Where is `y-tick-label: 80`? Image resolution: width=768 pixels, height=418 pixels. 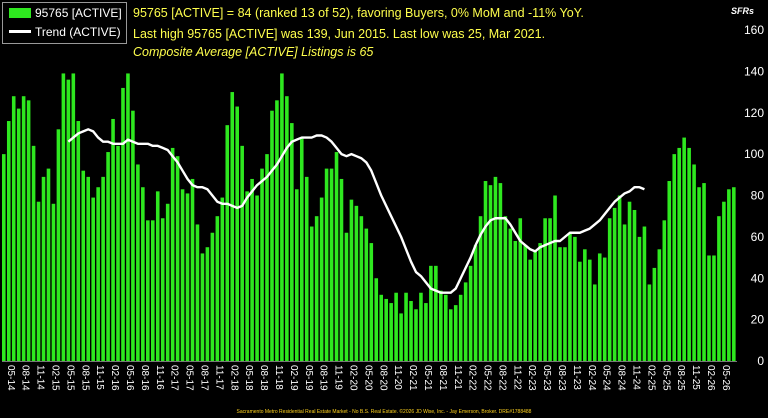 y-tick-label: 80 is located at coordinates (758, 196).